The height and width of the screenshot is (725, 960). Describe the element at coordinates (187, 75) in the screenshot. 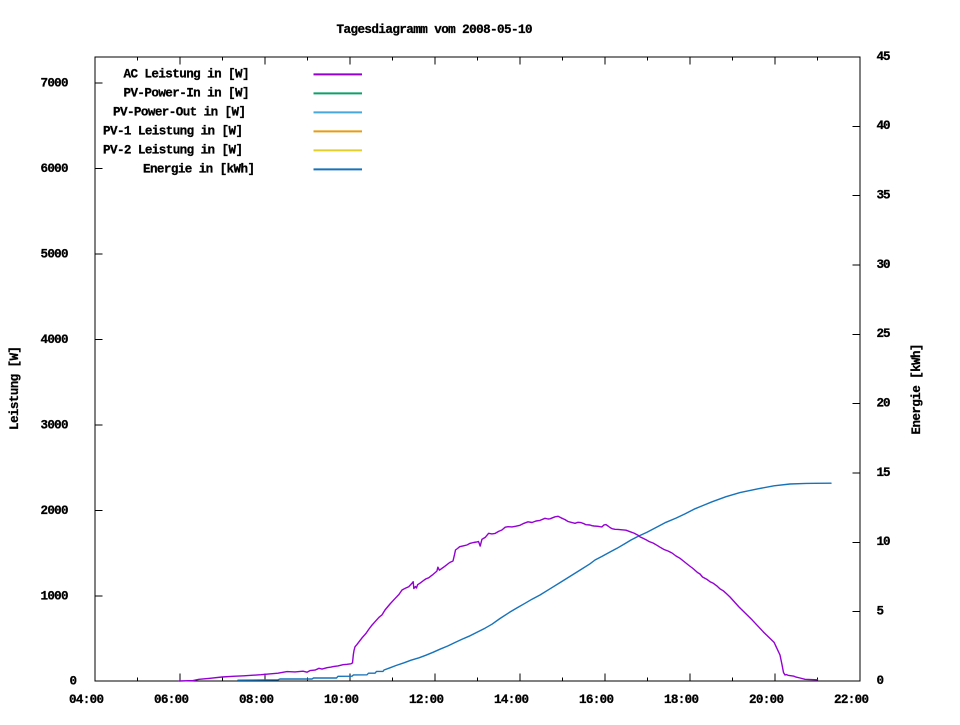

I see `svg-text: AC Leistung in [W]` at that location.